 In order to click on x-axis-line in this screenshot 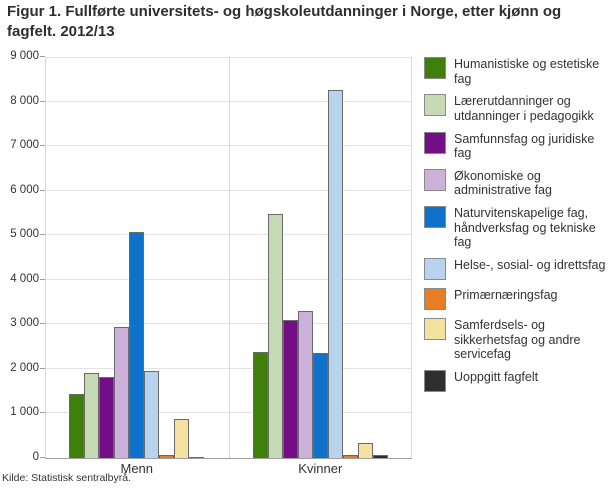, I will do `click(228, 458)`.